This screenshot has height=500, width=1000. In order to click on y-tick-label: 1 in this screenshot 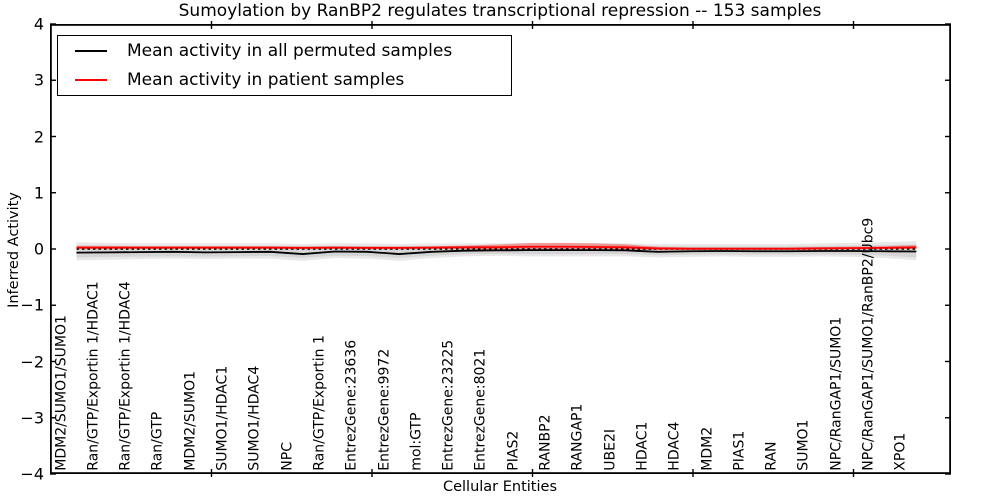, I will do `click(38, 193)`.